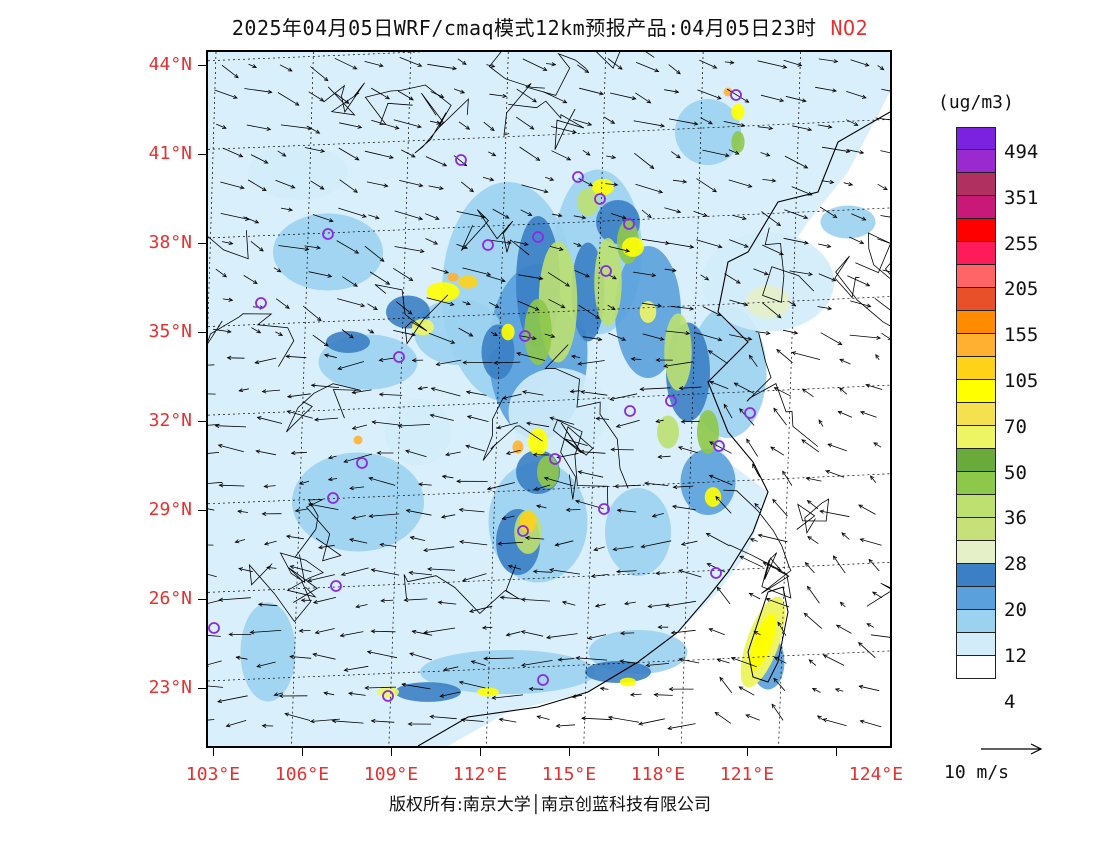 This screenshot has height=850, width=1100. I want to click on longitude-tick-label: 109°E, so click(391, 774).